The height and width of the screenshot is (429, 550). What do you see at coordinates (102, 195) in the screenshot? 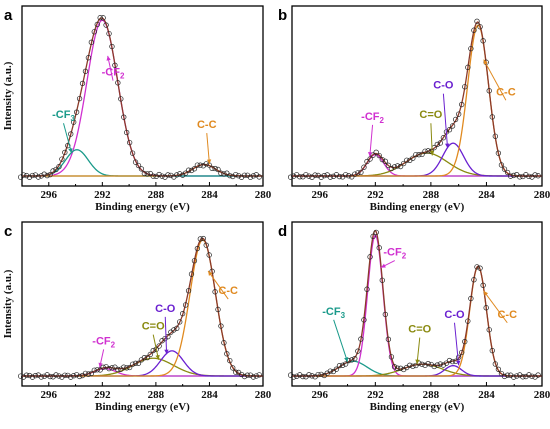
I see `x-tick-label: 292` at bounding box center [102, 195].